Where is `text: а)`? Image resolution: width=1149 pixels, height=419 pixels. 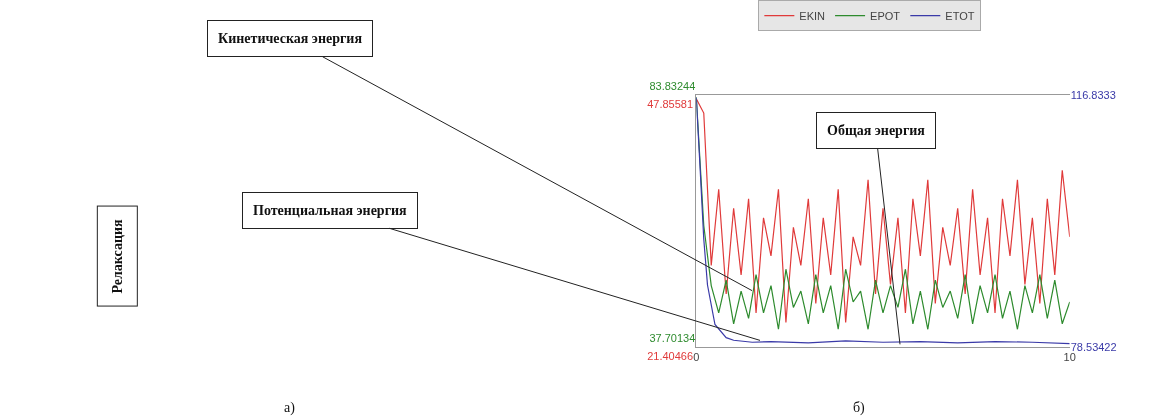 text: а) is located at coordinates (290, 408).